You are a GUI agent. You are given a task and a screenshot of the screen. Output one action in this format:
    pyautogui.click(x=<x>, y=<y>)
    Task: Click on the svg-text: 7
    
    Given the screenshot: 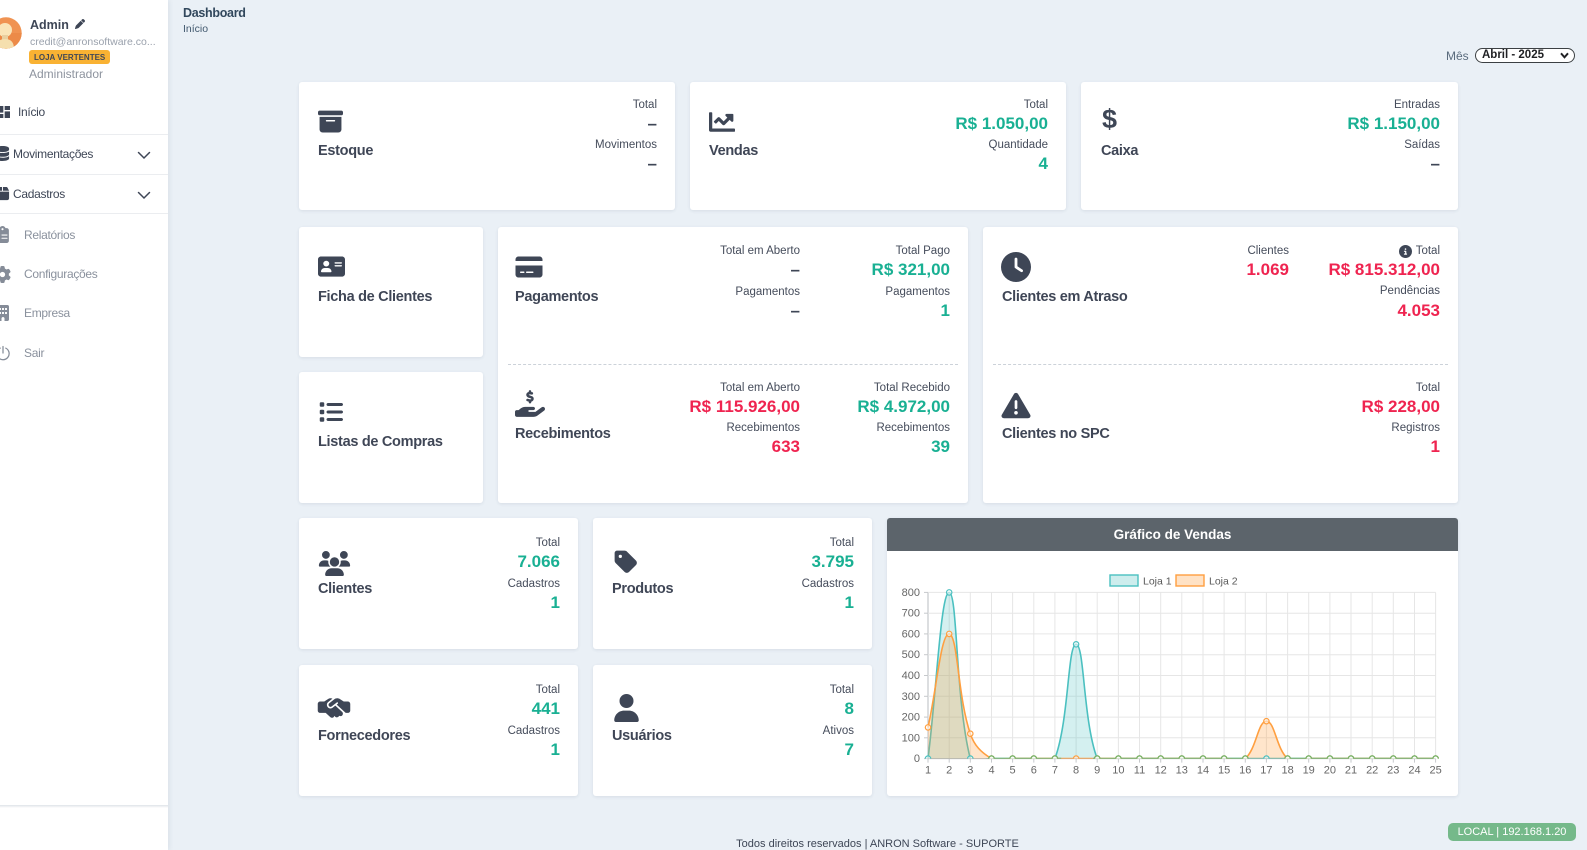 What is the action you would take?
    pyautogui.click(x=1055, y=771)
    